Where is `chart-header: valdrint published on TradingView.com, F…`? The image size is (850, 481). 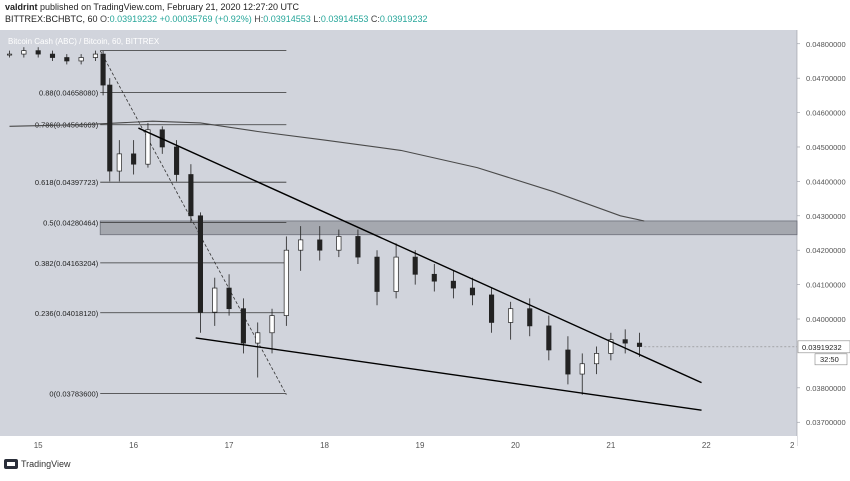 chart-header: valdrint published on TradingView.com, F… is located at coordinates (425, 14).